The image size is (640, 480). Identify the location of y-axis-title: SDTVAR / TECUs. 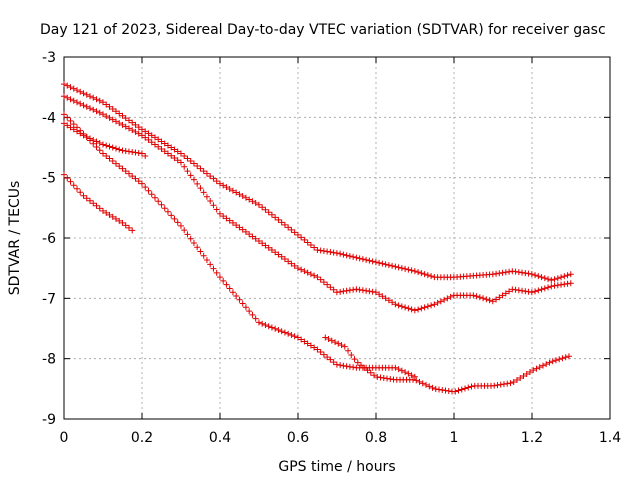
(15, 238).